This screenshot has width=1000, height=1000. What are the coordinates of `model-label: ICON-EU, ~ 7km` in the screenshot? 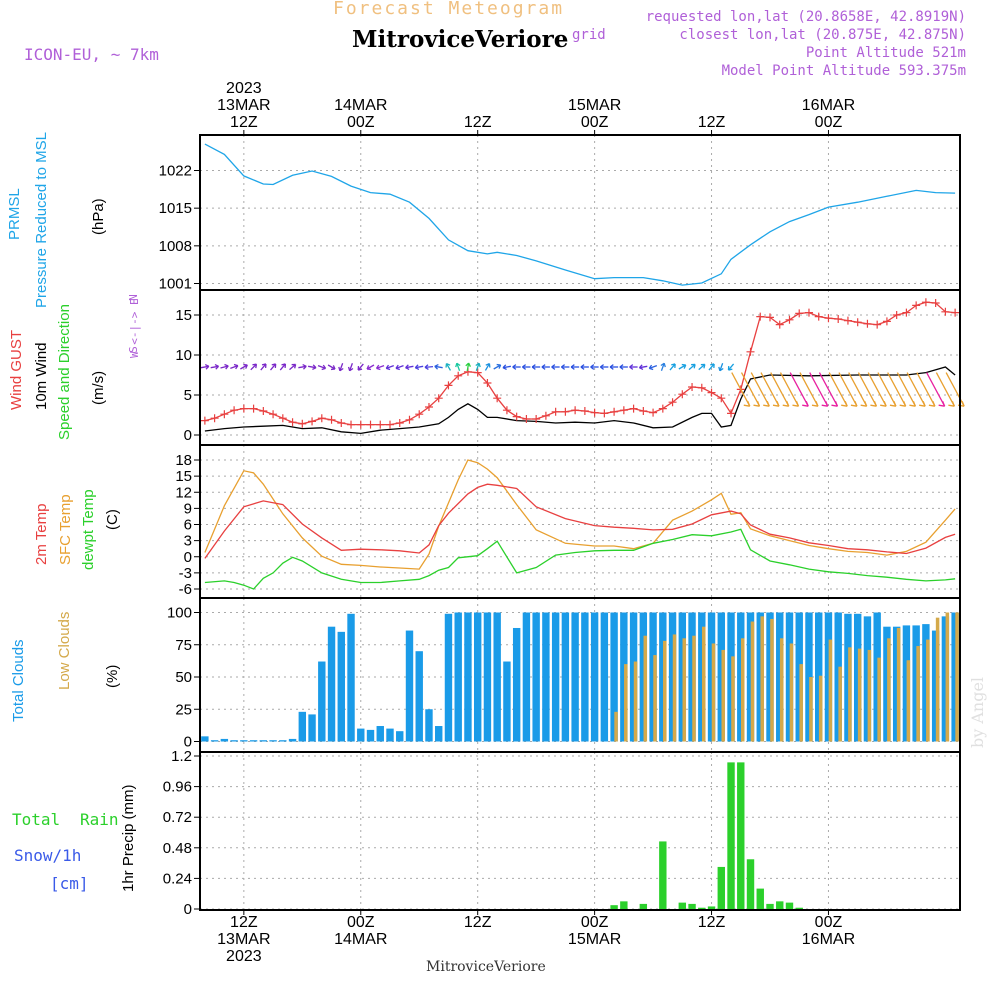 It's located at (91, 54).